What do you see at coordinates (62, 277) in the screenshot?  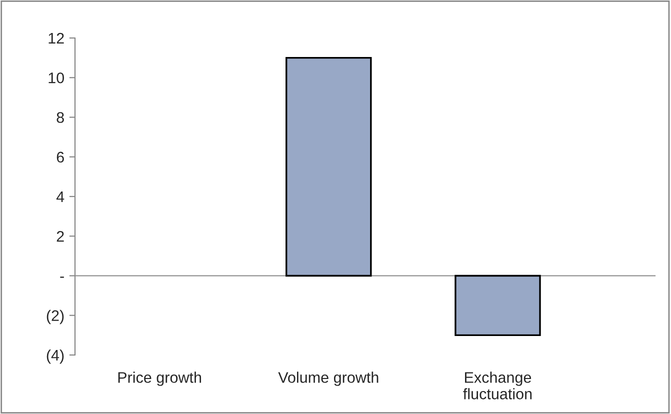 I see `y-tick-label: -` at bounding box center [62, 277].